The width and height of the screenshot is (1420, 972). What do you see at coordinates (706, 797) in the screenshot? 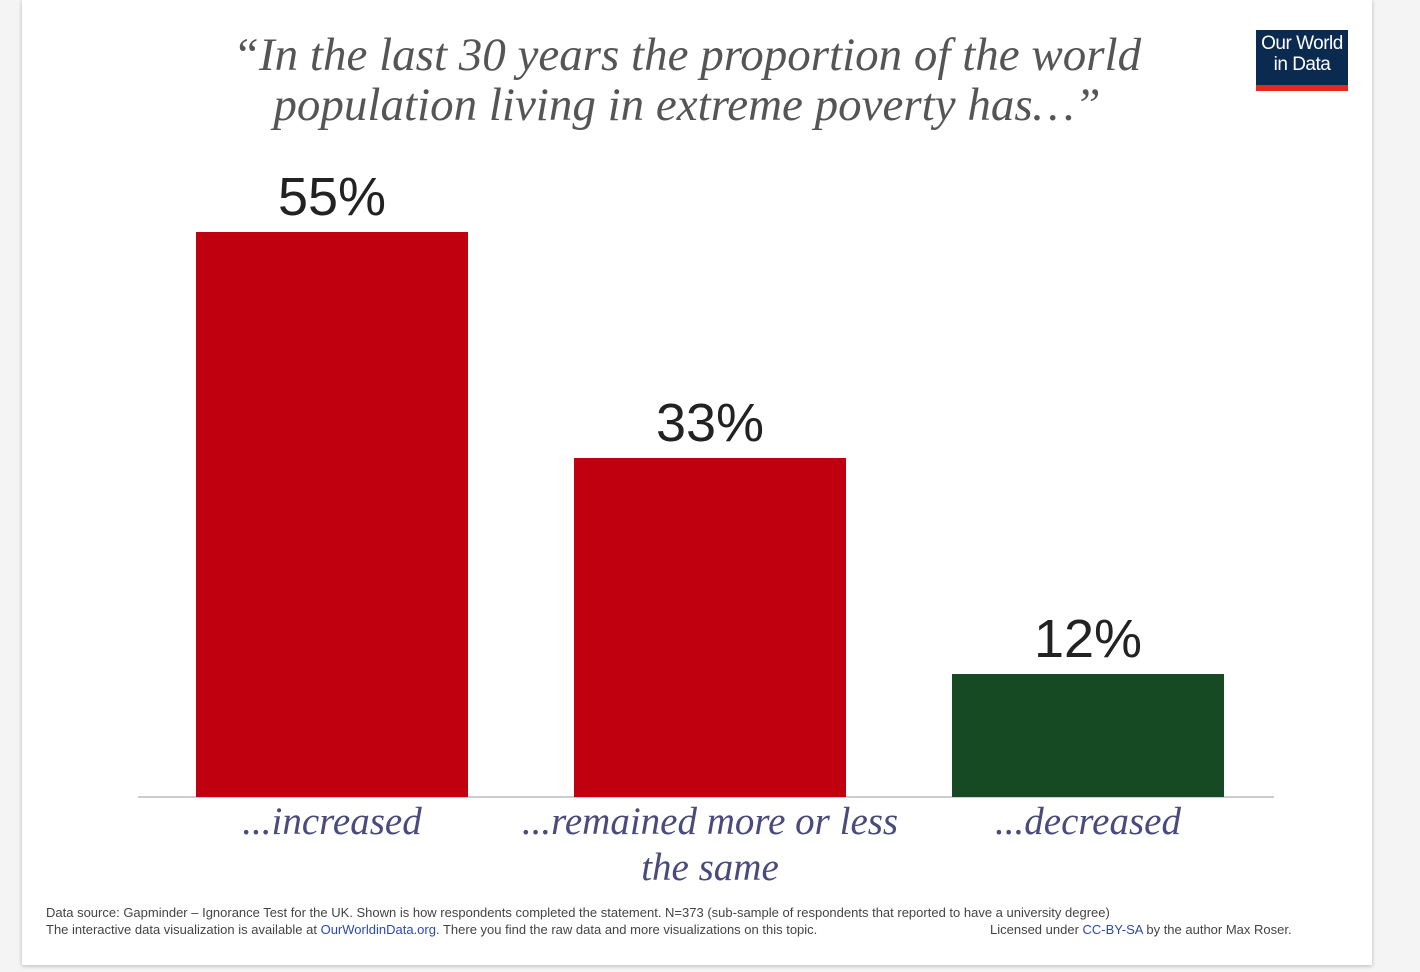
I see `baseline` at bounding box center [706, 797].